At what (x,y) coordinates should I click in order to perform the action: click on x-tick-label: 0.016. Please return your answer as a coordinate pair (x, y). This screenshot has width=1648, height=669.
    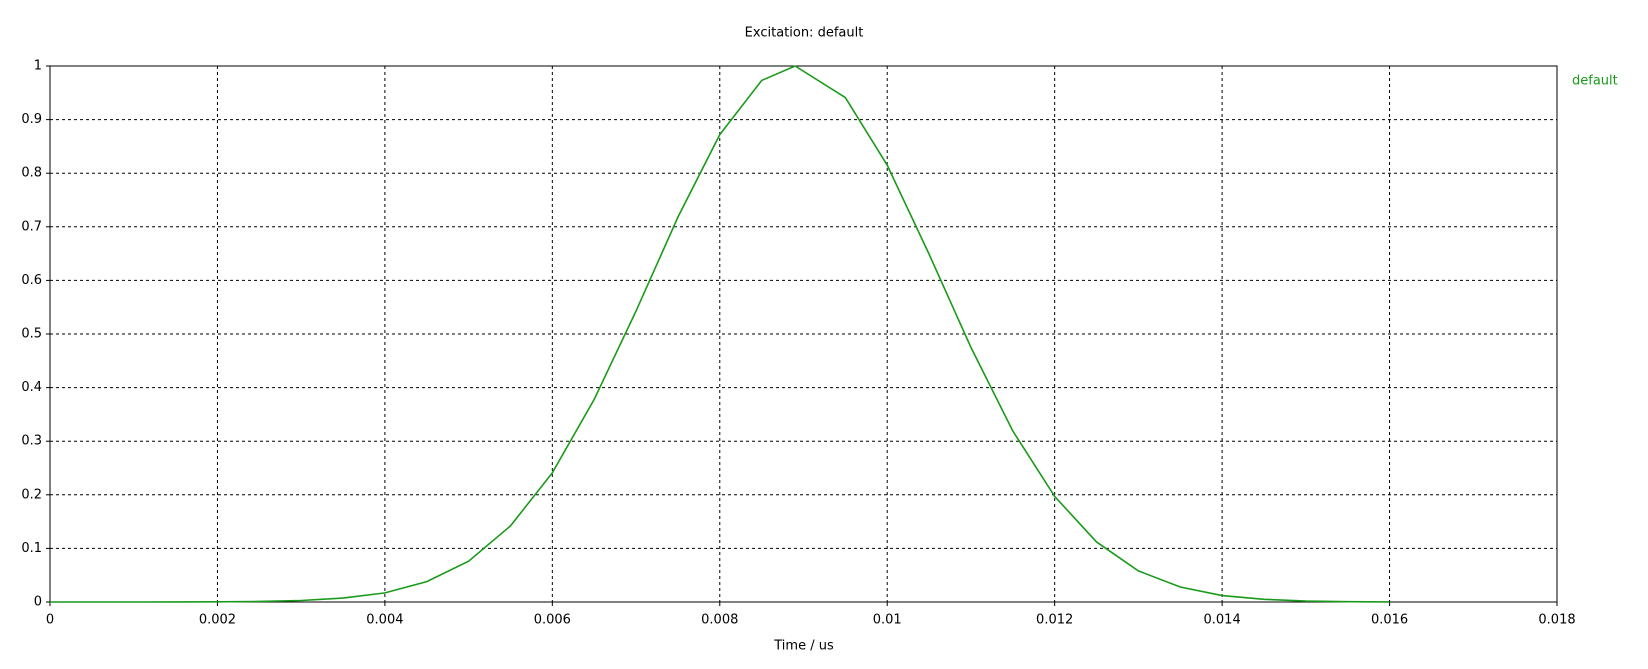
    Looking at the image, I should click on (1389, 620).